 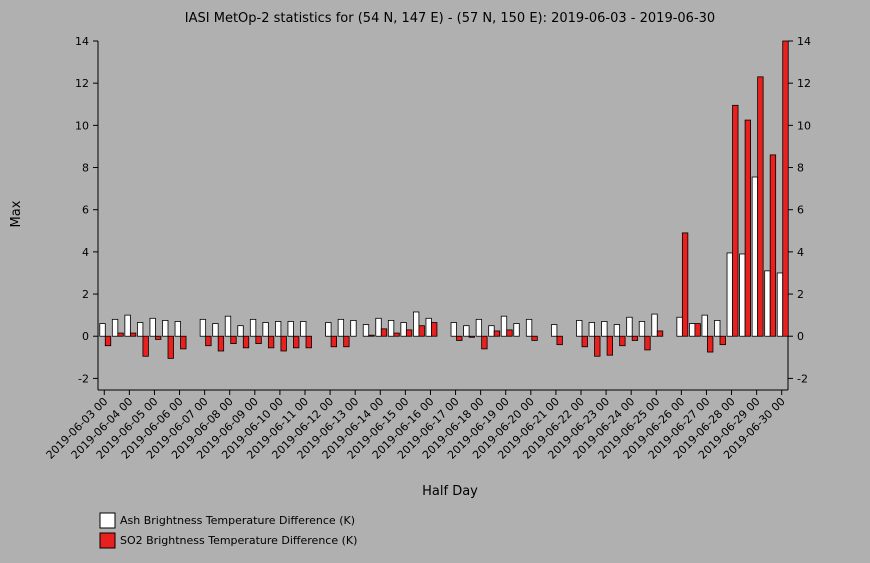 I want to click on y-tick-label: 10, so click(x=82, y=125).